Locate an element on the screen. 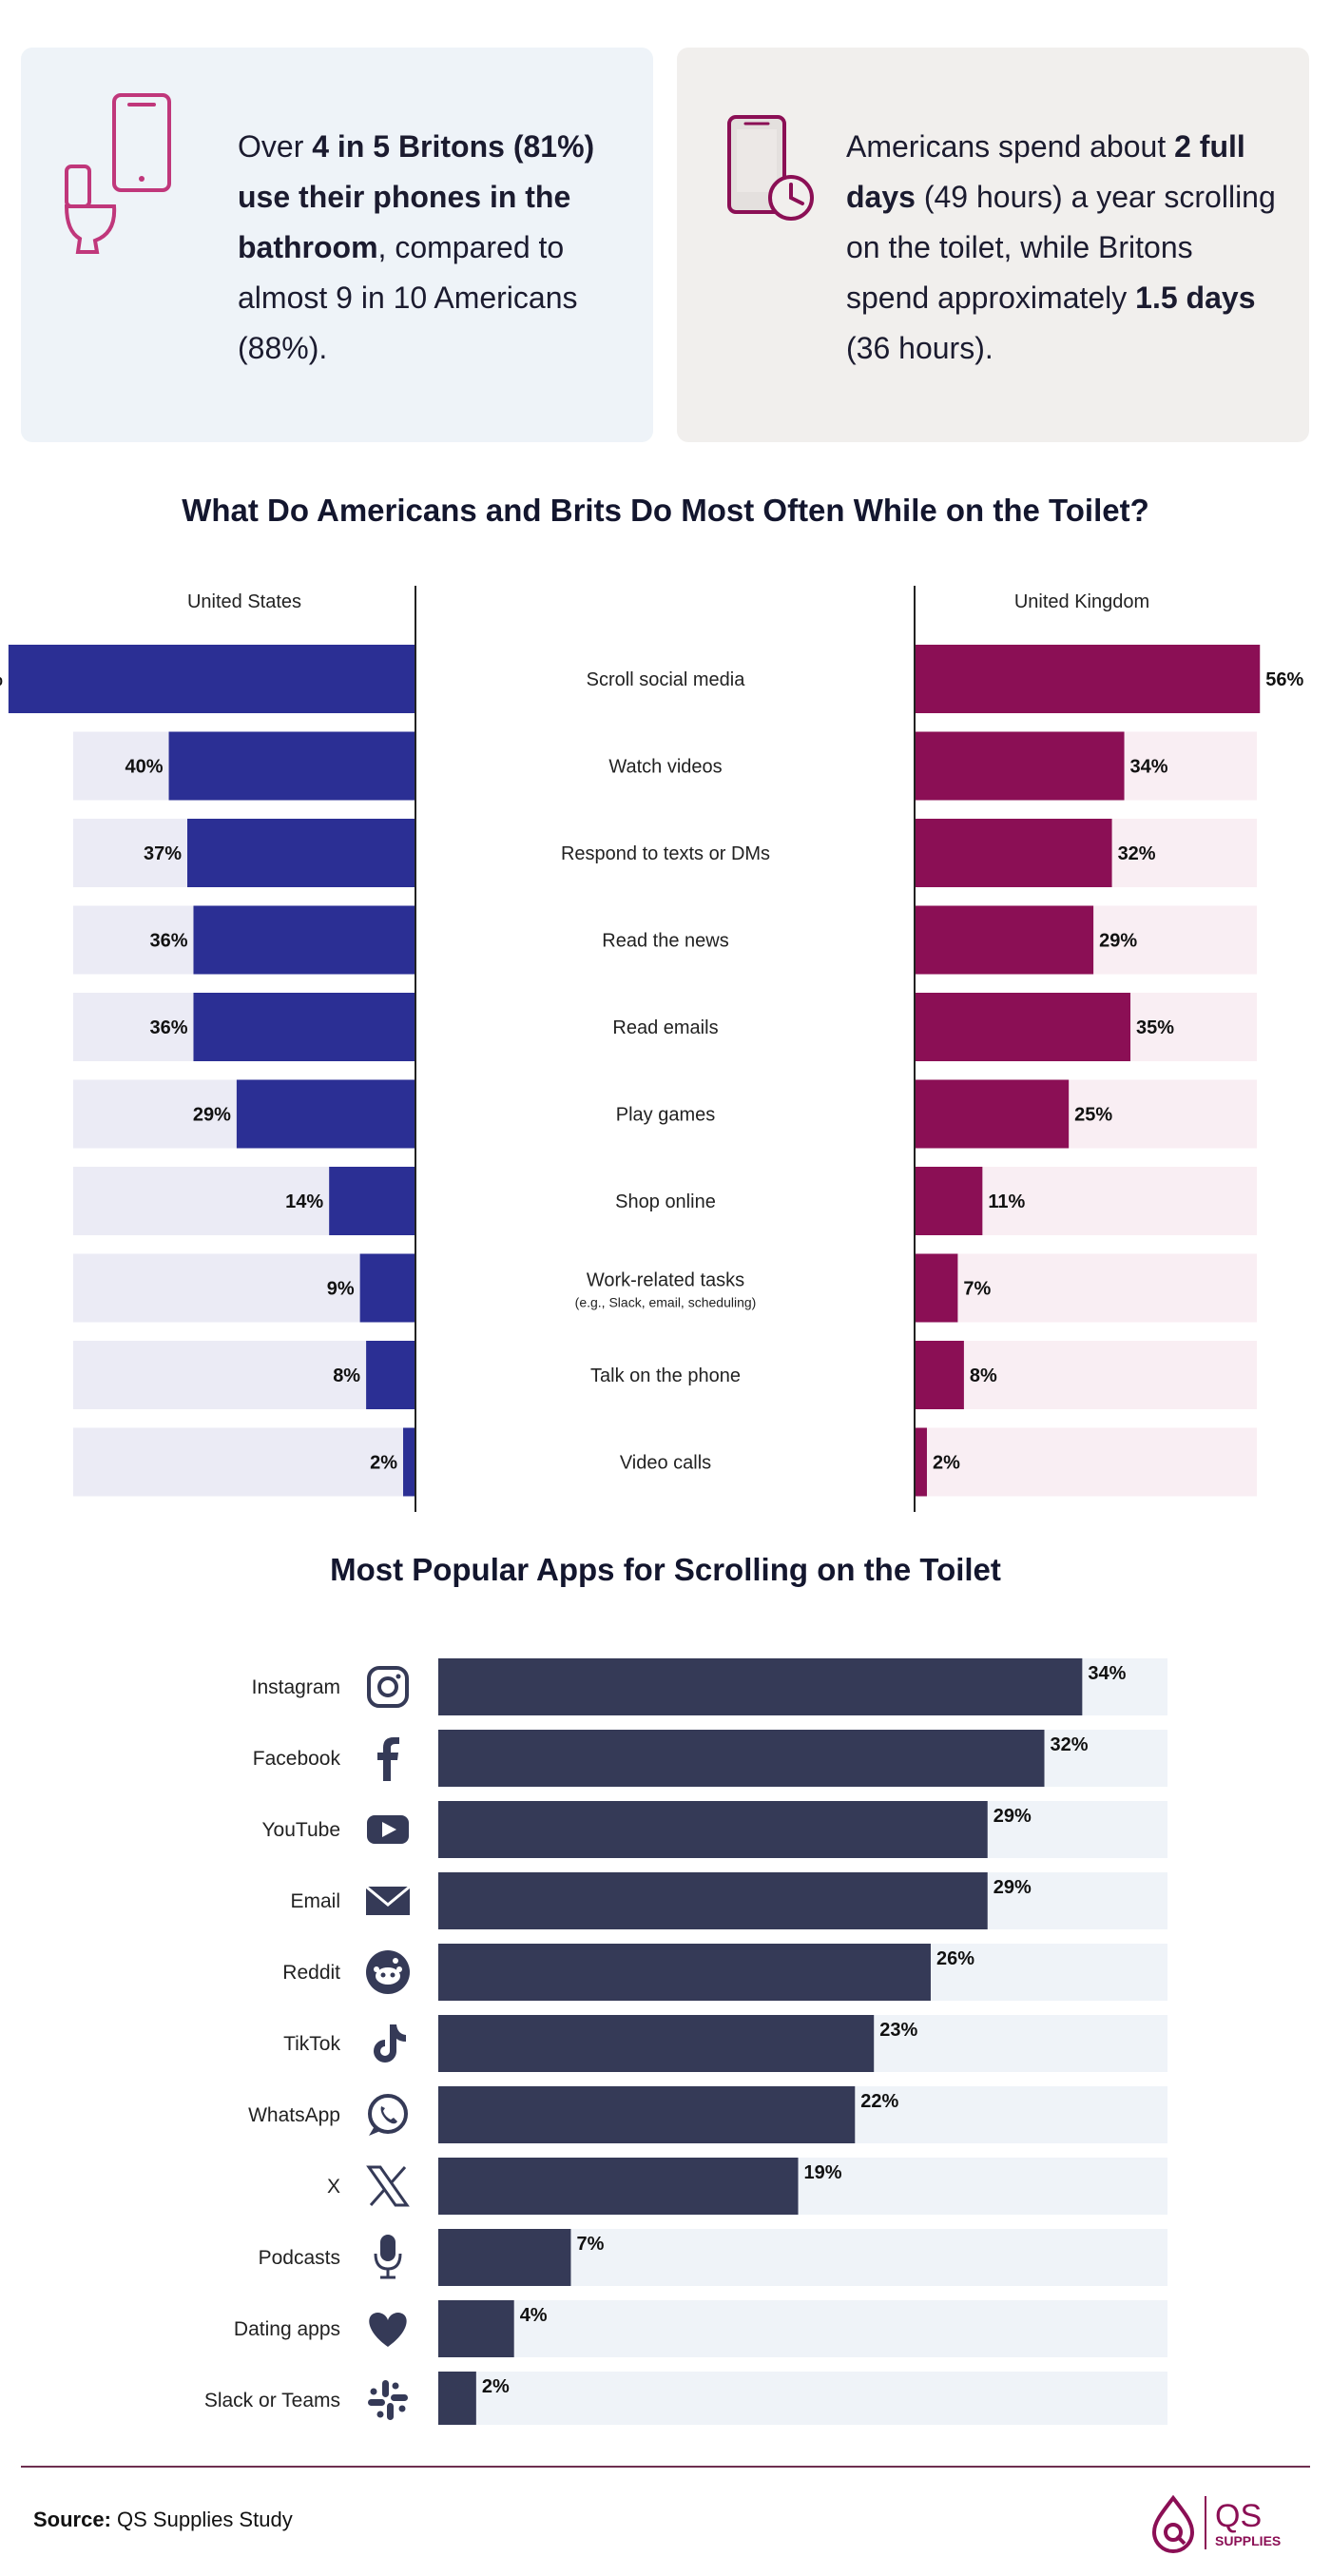  tiktok-icon is located at coordinates (390, 2043).